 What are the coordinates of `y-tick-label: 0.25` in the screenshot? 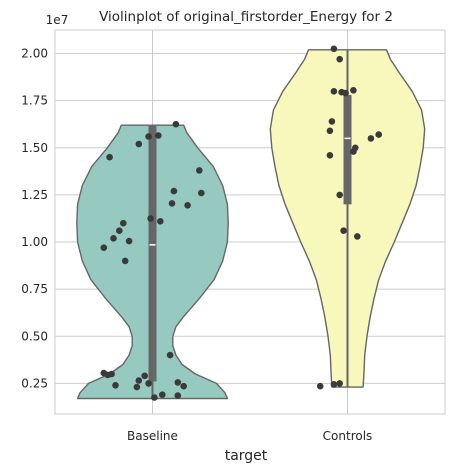 It's located at (34, 383).